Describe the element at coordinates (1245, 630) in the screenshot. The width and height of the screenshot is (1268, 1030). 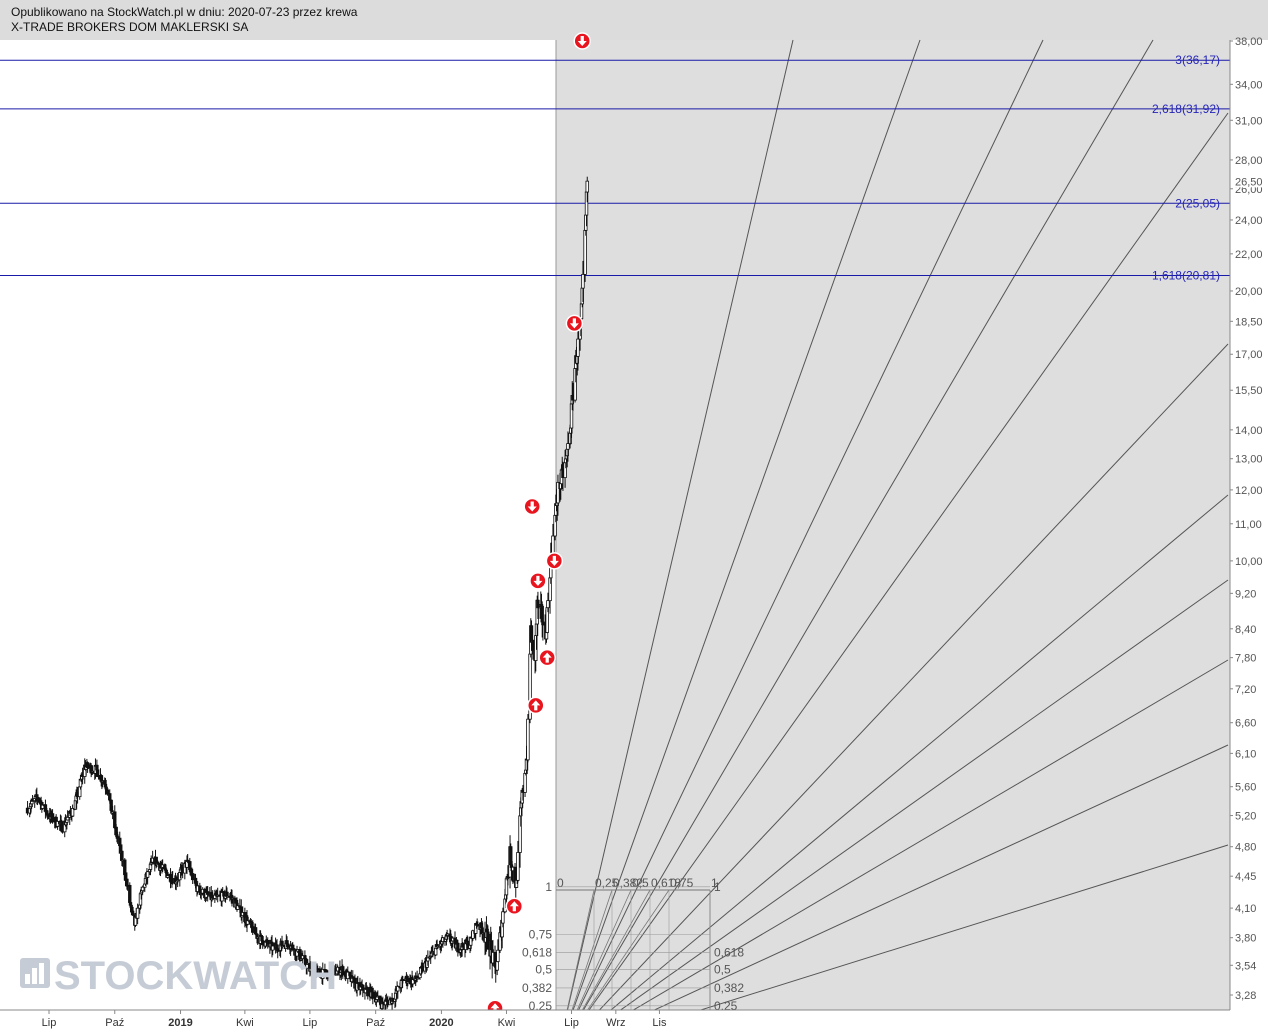
I see `price-tick-label: 8,40` at that location.